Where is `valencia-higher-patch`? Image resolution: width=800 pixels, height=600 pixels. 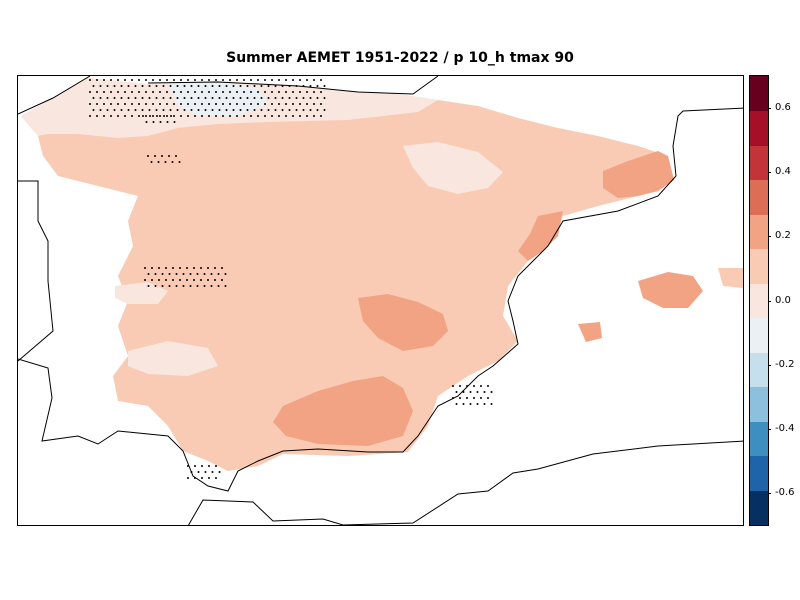
valencia-higher-patch is located at coordinates (540, 236).